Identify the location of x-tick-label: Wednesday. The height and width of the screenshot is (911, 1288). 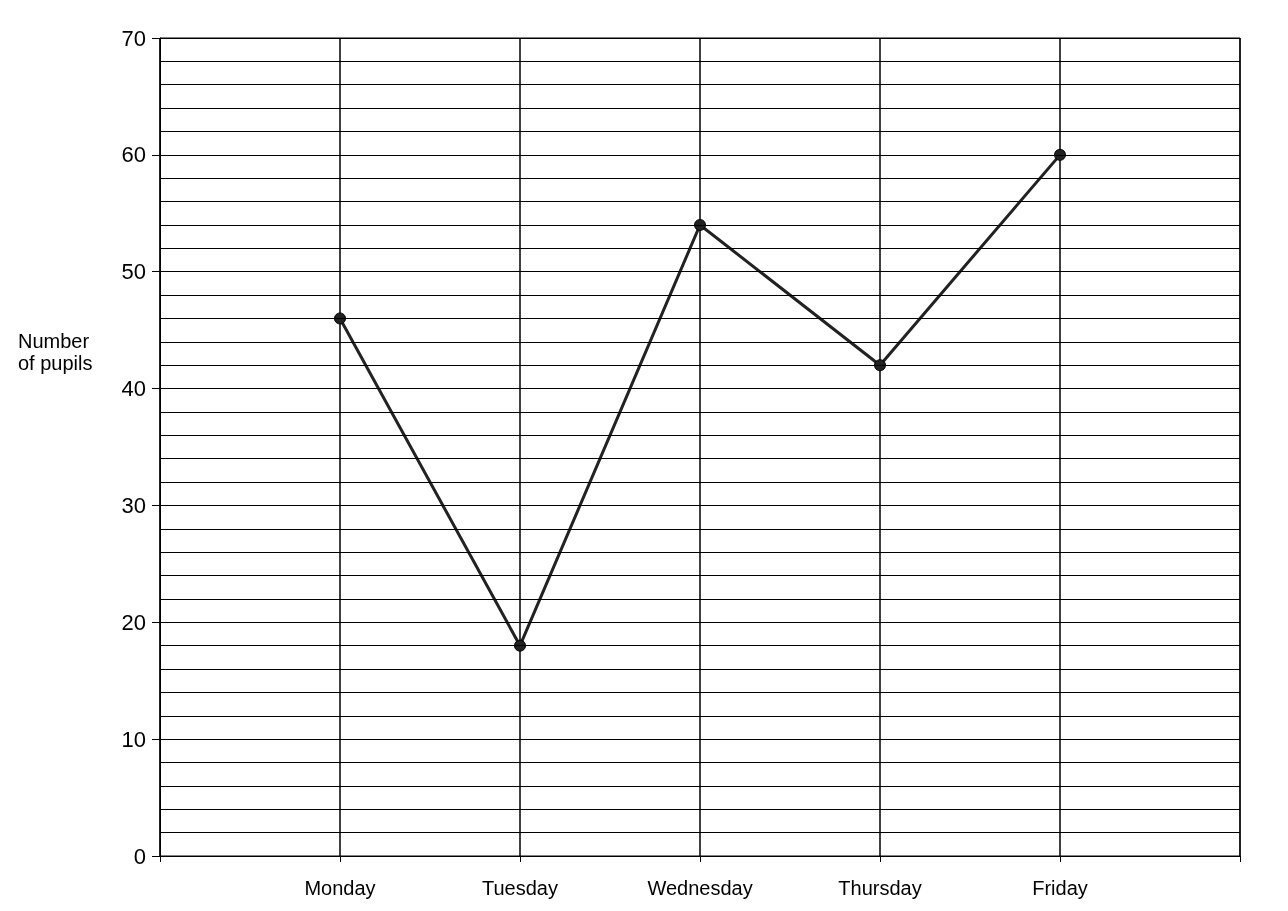
(700, 888).